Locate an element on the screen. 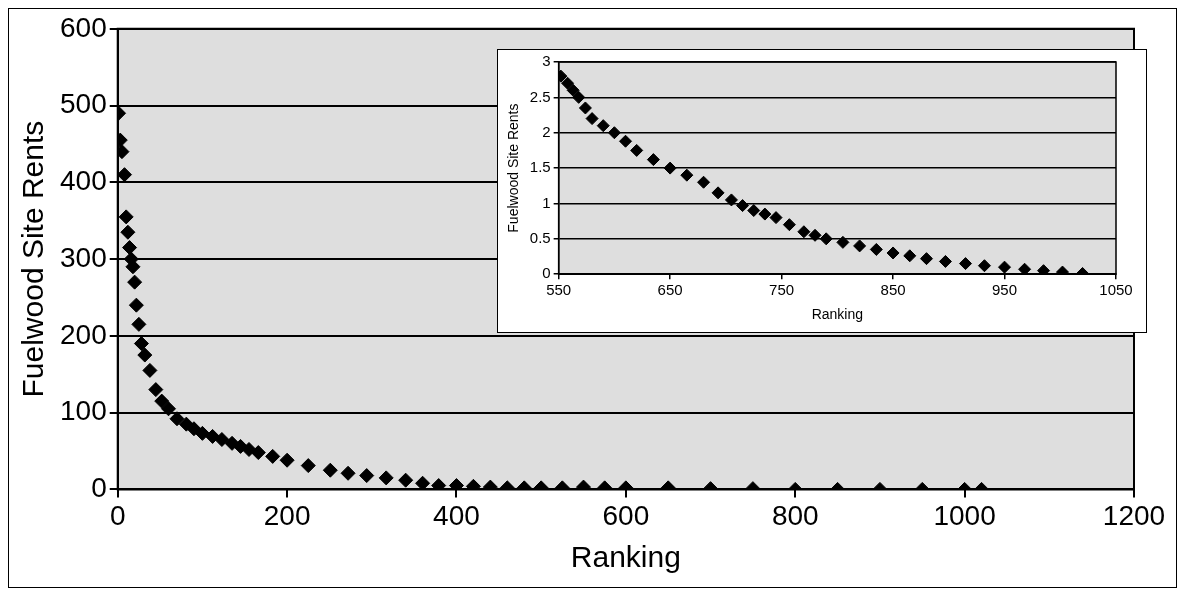  y-tick-label: 1.5 is located at coordinates (540, 167).